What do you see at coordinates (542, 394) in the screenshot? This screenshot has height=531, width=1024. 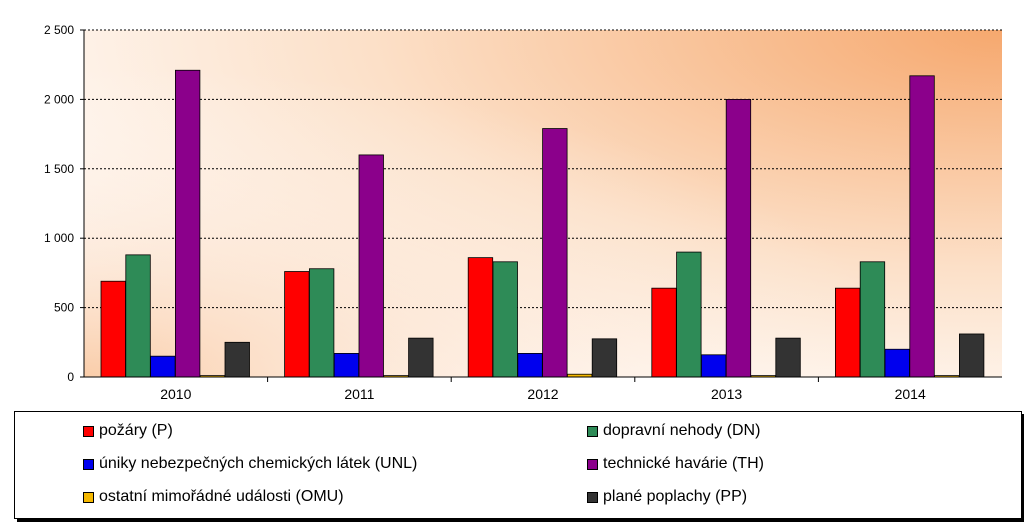 I see `x-tick-label-2012: 2012` at bounding box center [542, 394].